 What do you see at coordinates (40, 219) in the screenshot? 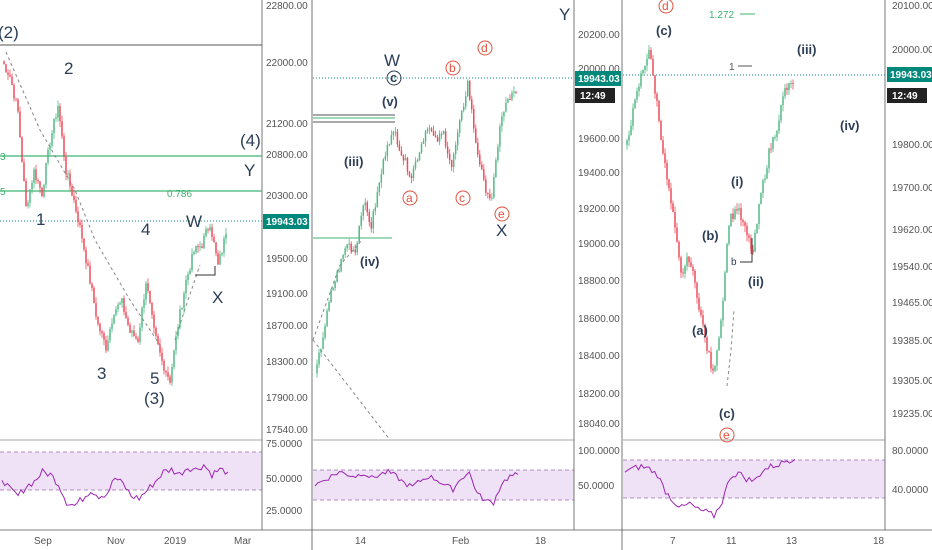
I see `wave-label: 1` at bounding box center [40, 219].